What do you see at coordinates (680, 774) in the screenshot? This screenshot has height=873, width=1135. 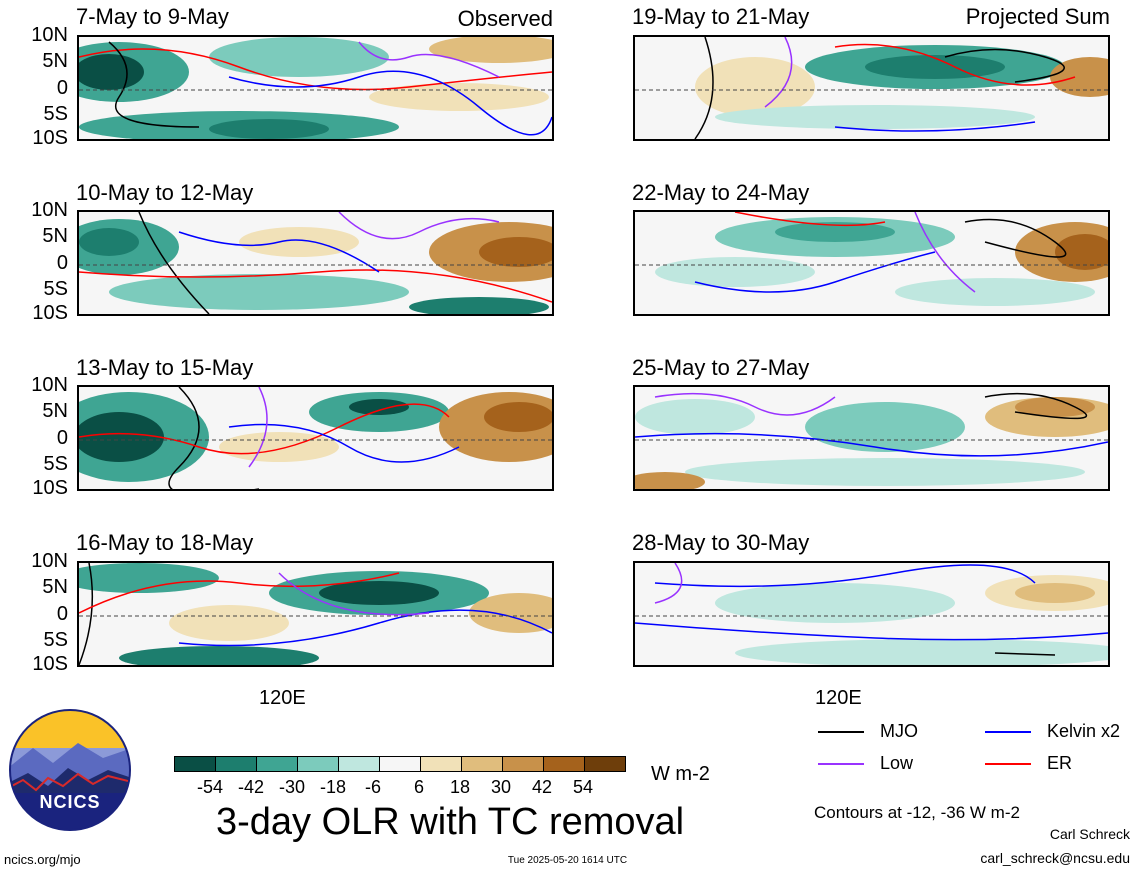 I see `colorbar-units: W m-2` at bounding box center [680, 774].